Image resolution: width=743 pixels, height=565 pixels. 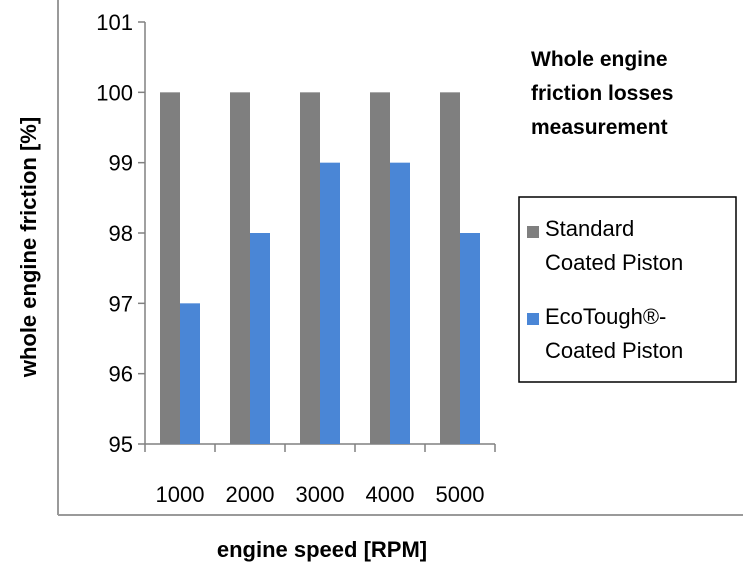 I want to click on y-tick-label: 100, so click(x=114, y=92).